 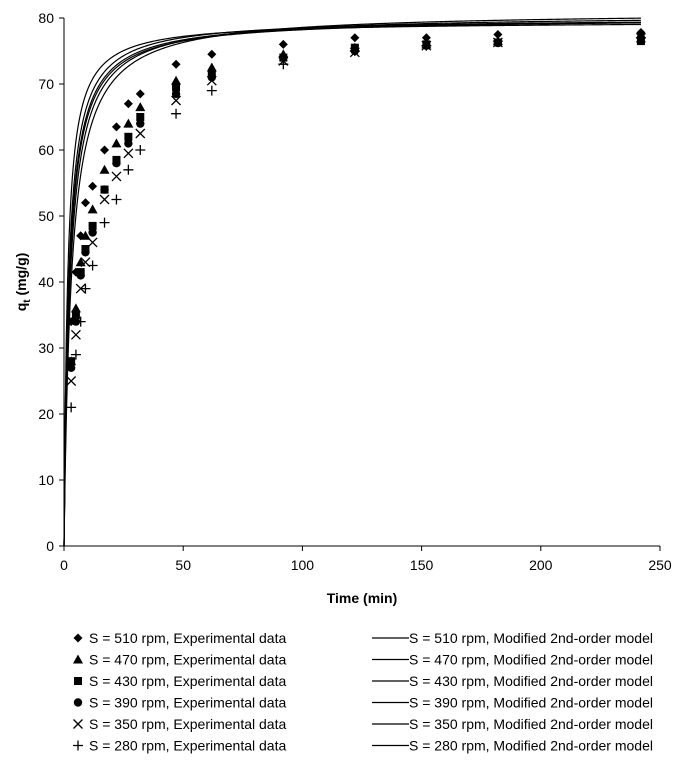 What do you see at coordinates (50, 546) in the screenshot?
I see `y-tick-label: 0` at bounding box center [50, 546].